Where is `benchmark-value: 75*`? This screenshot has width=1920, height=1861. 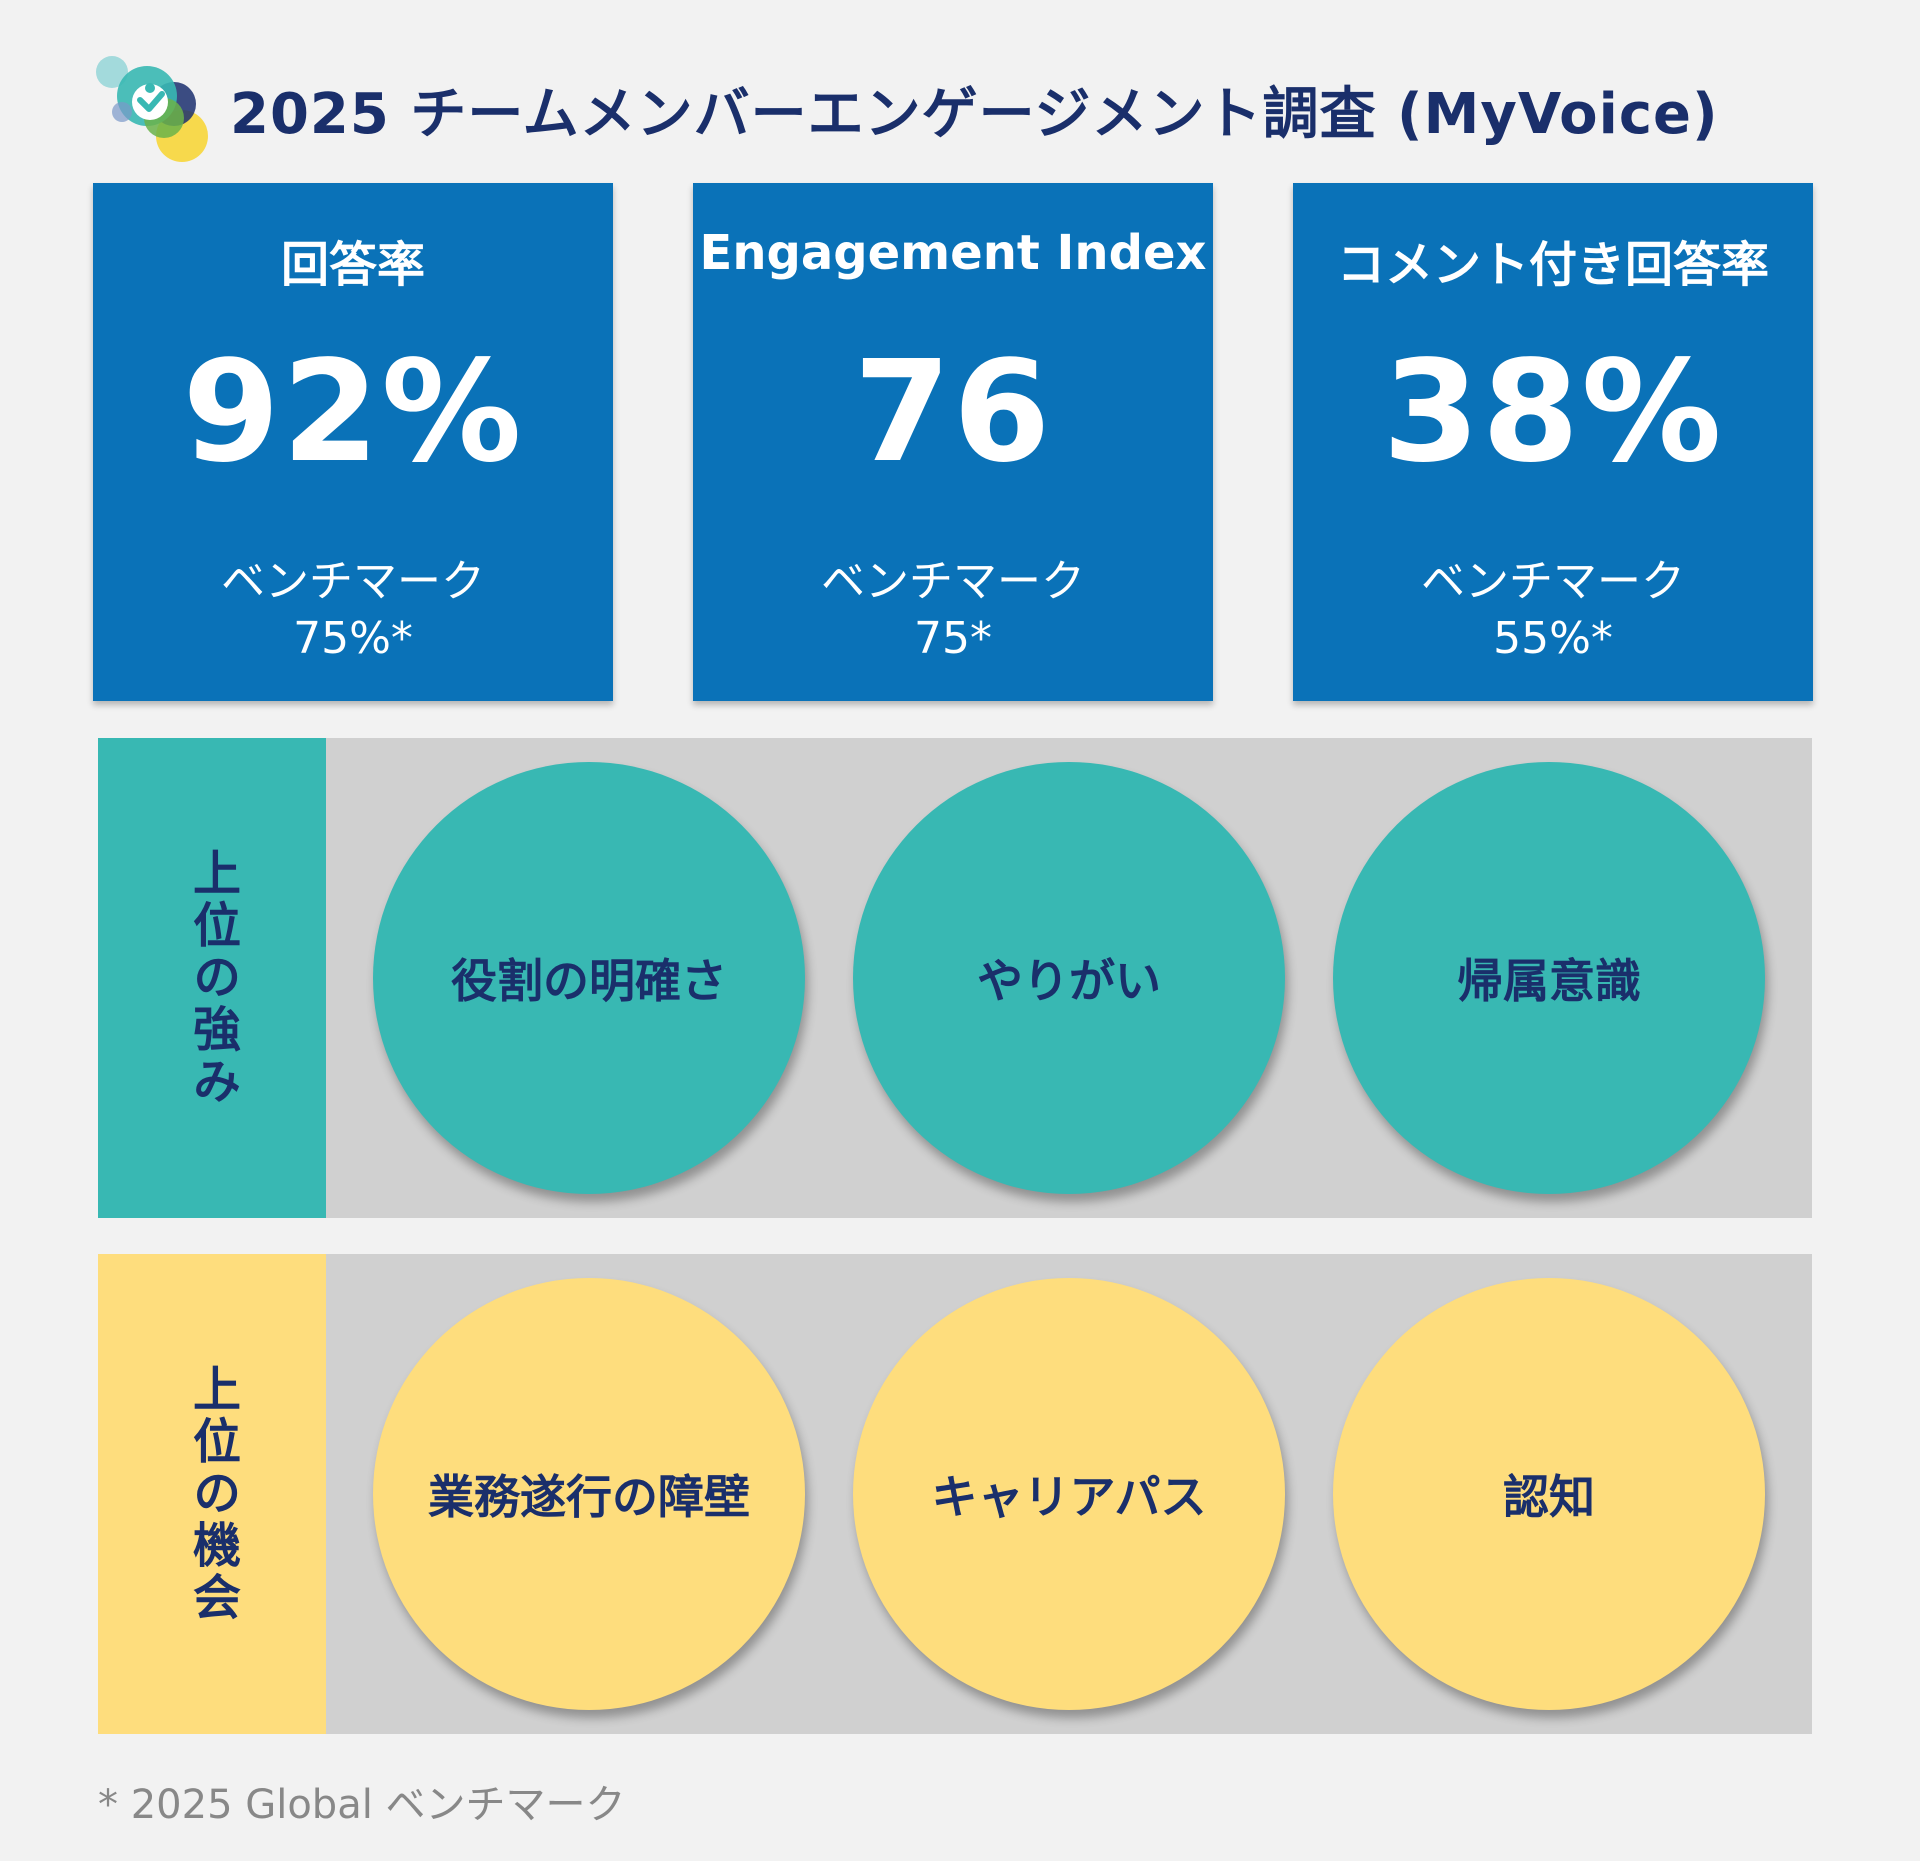 benchmark-value: 75* is located at coordinates (953, 639).